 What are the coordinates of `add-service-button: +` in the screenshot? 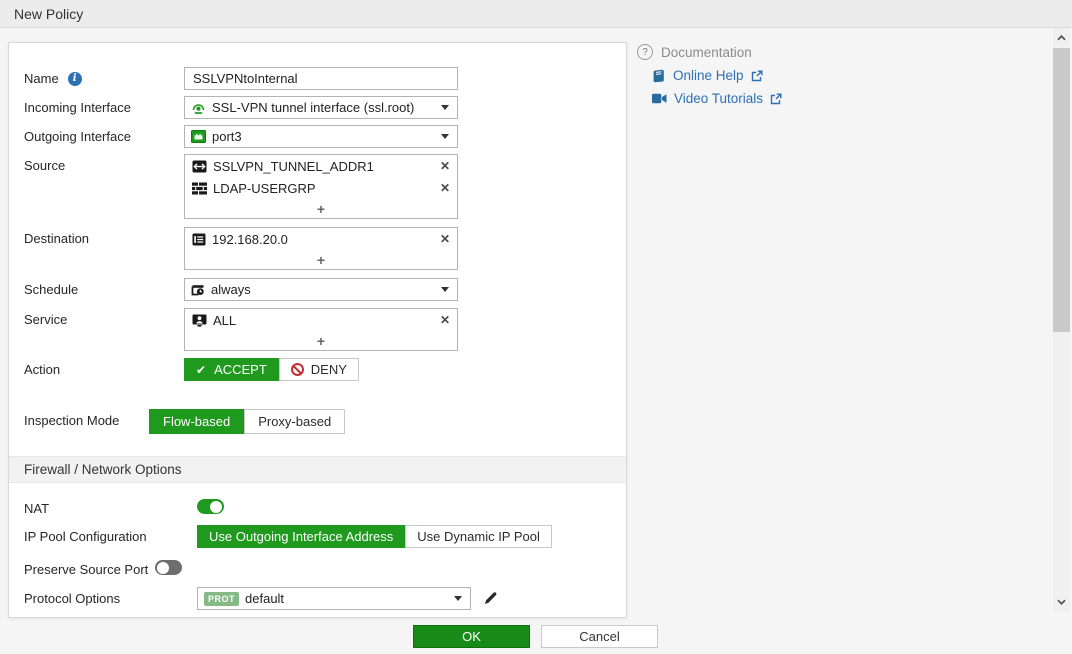 It's located at (321, 340).